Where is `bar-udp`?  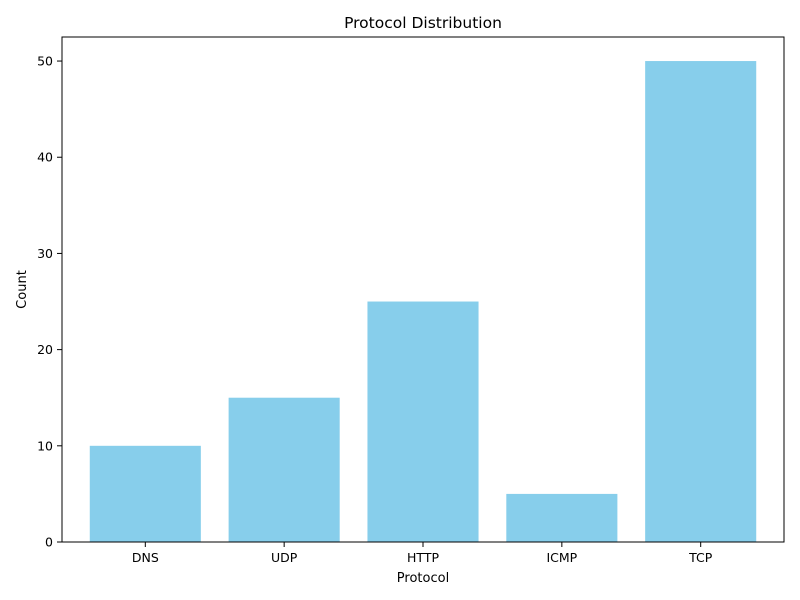
bar-udp is located at coordinates (284, 469).